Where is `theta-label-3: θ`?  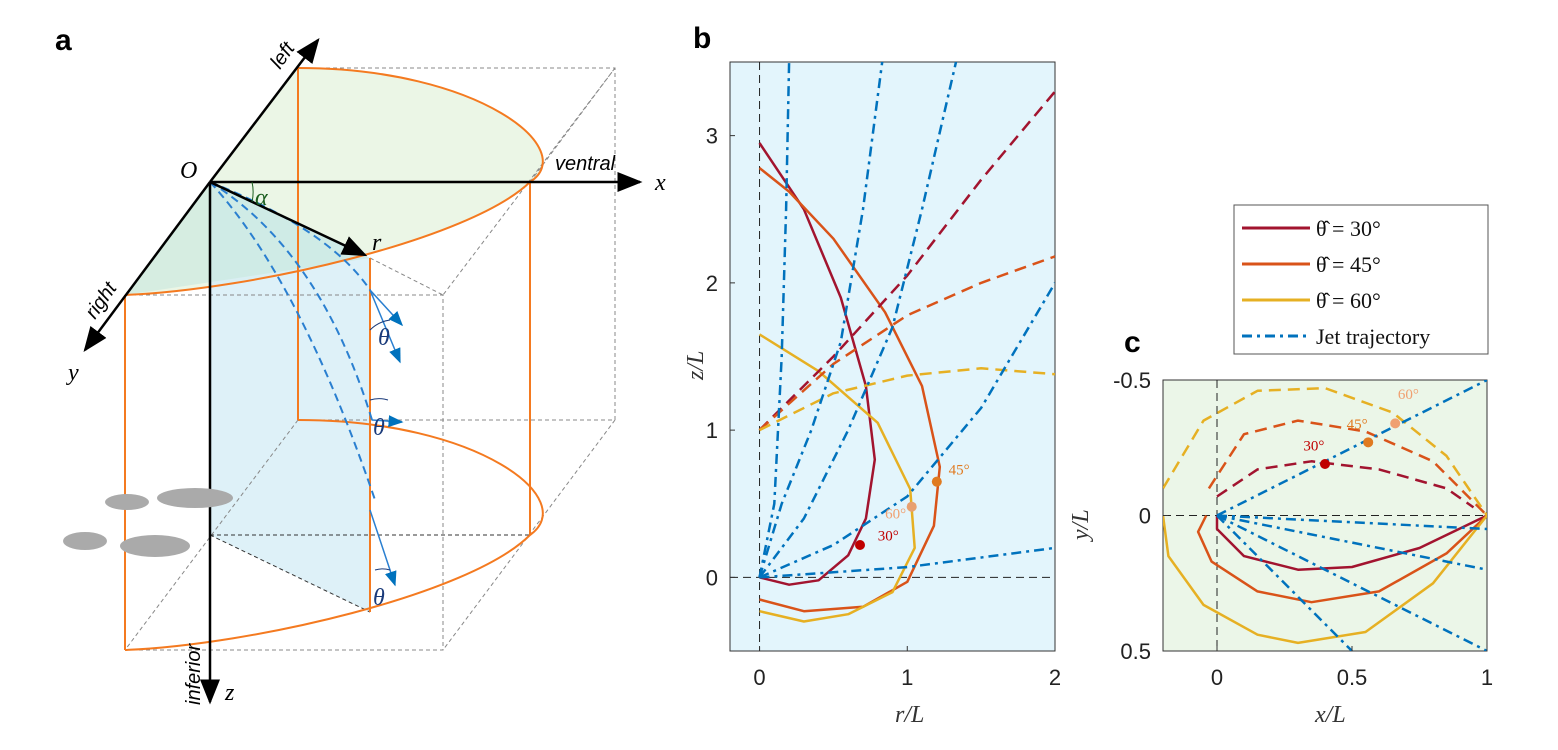
theta-label-3: θ is located at coordinates (379, 598).